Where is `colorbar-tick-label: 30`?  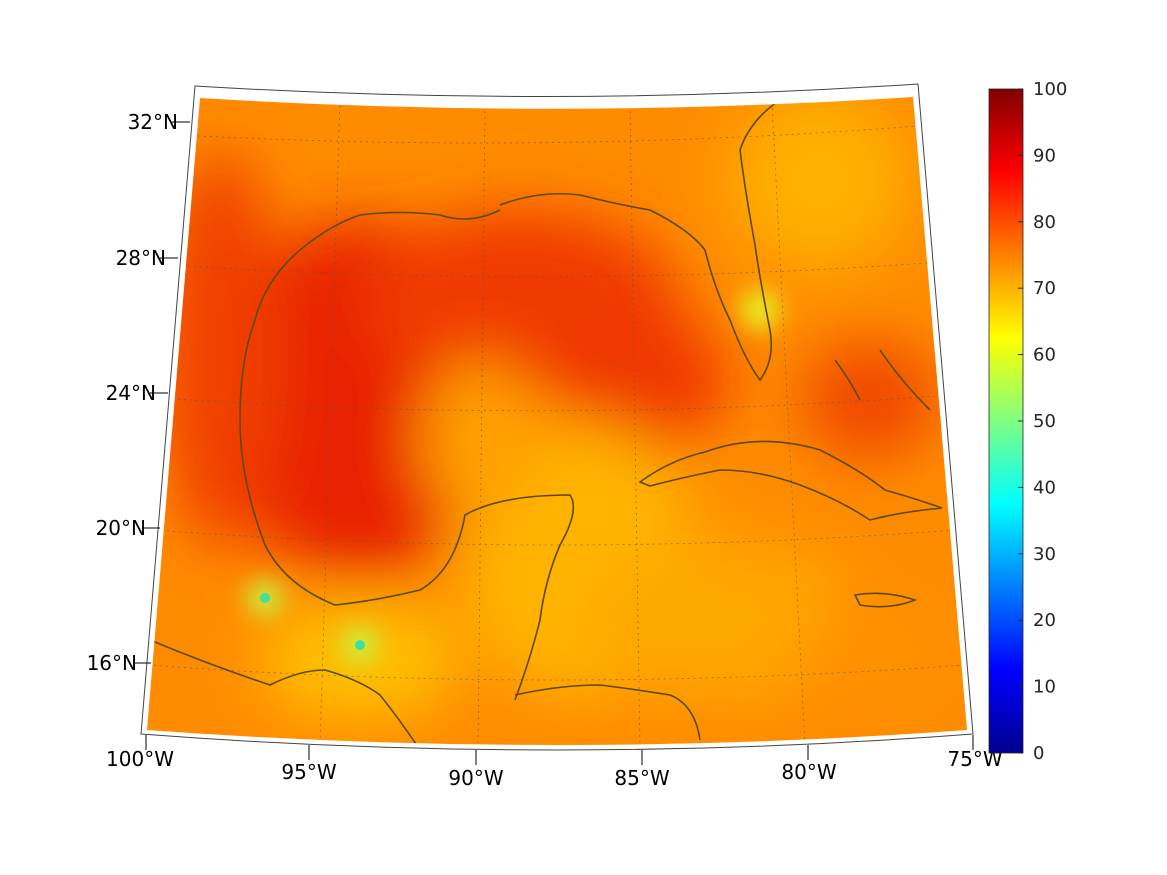 colorbar-tick-label: 30 is located at coordinates (1044, 554).